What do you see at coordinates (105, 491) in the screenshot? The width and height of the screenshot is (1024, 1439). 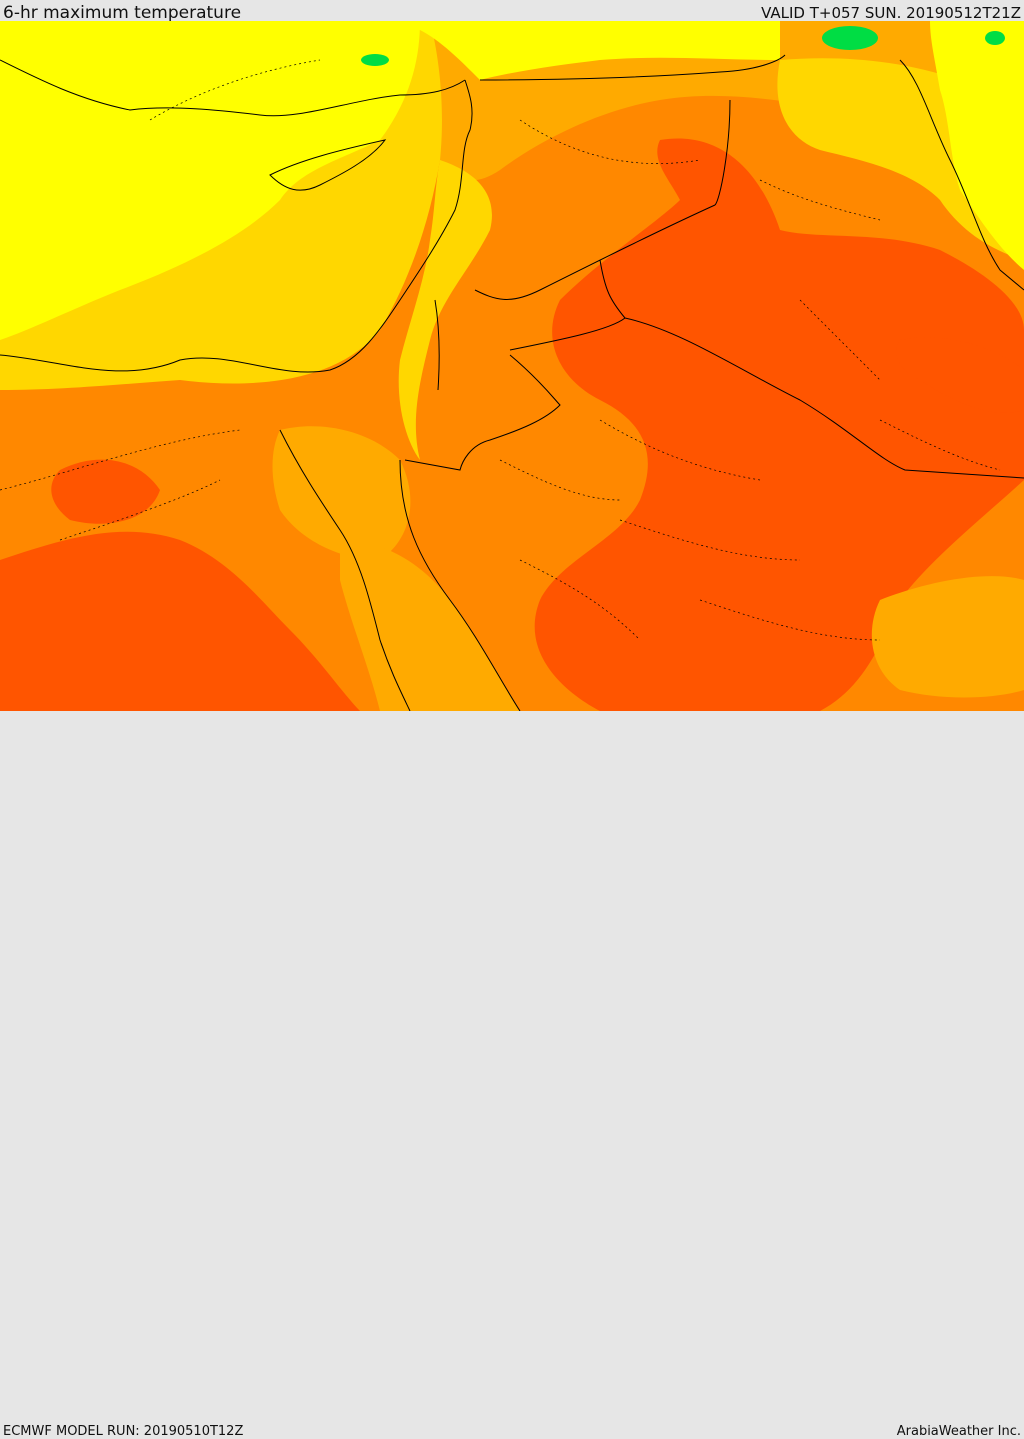 I see `temperature-zone-hot-west` at bounding box center [105, 491].